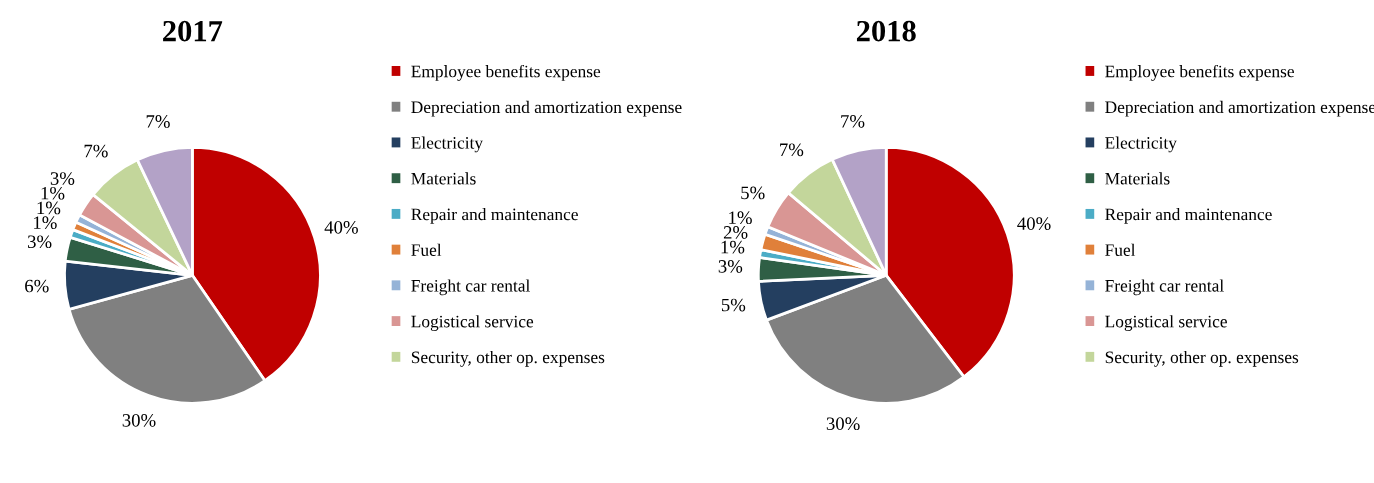 This screenshot has height=483, width=1374. What do you see at coordinates (546, 108) in the screenshot?
I see `legend-label: Depreciation and amortization expense` at bounding box center [546, 108].